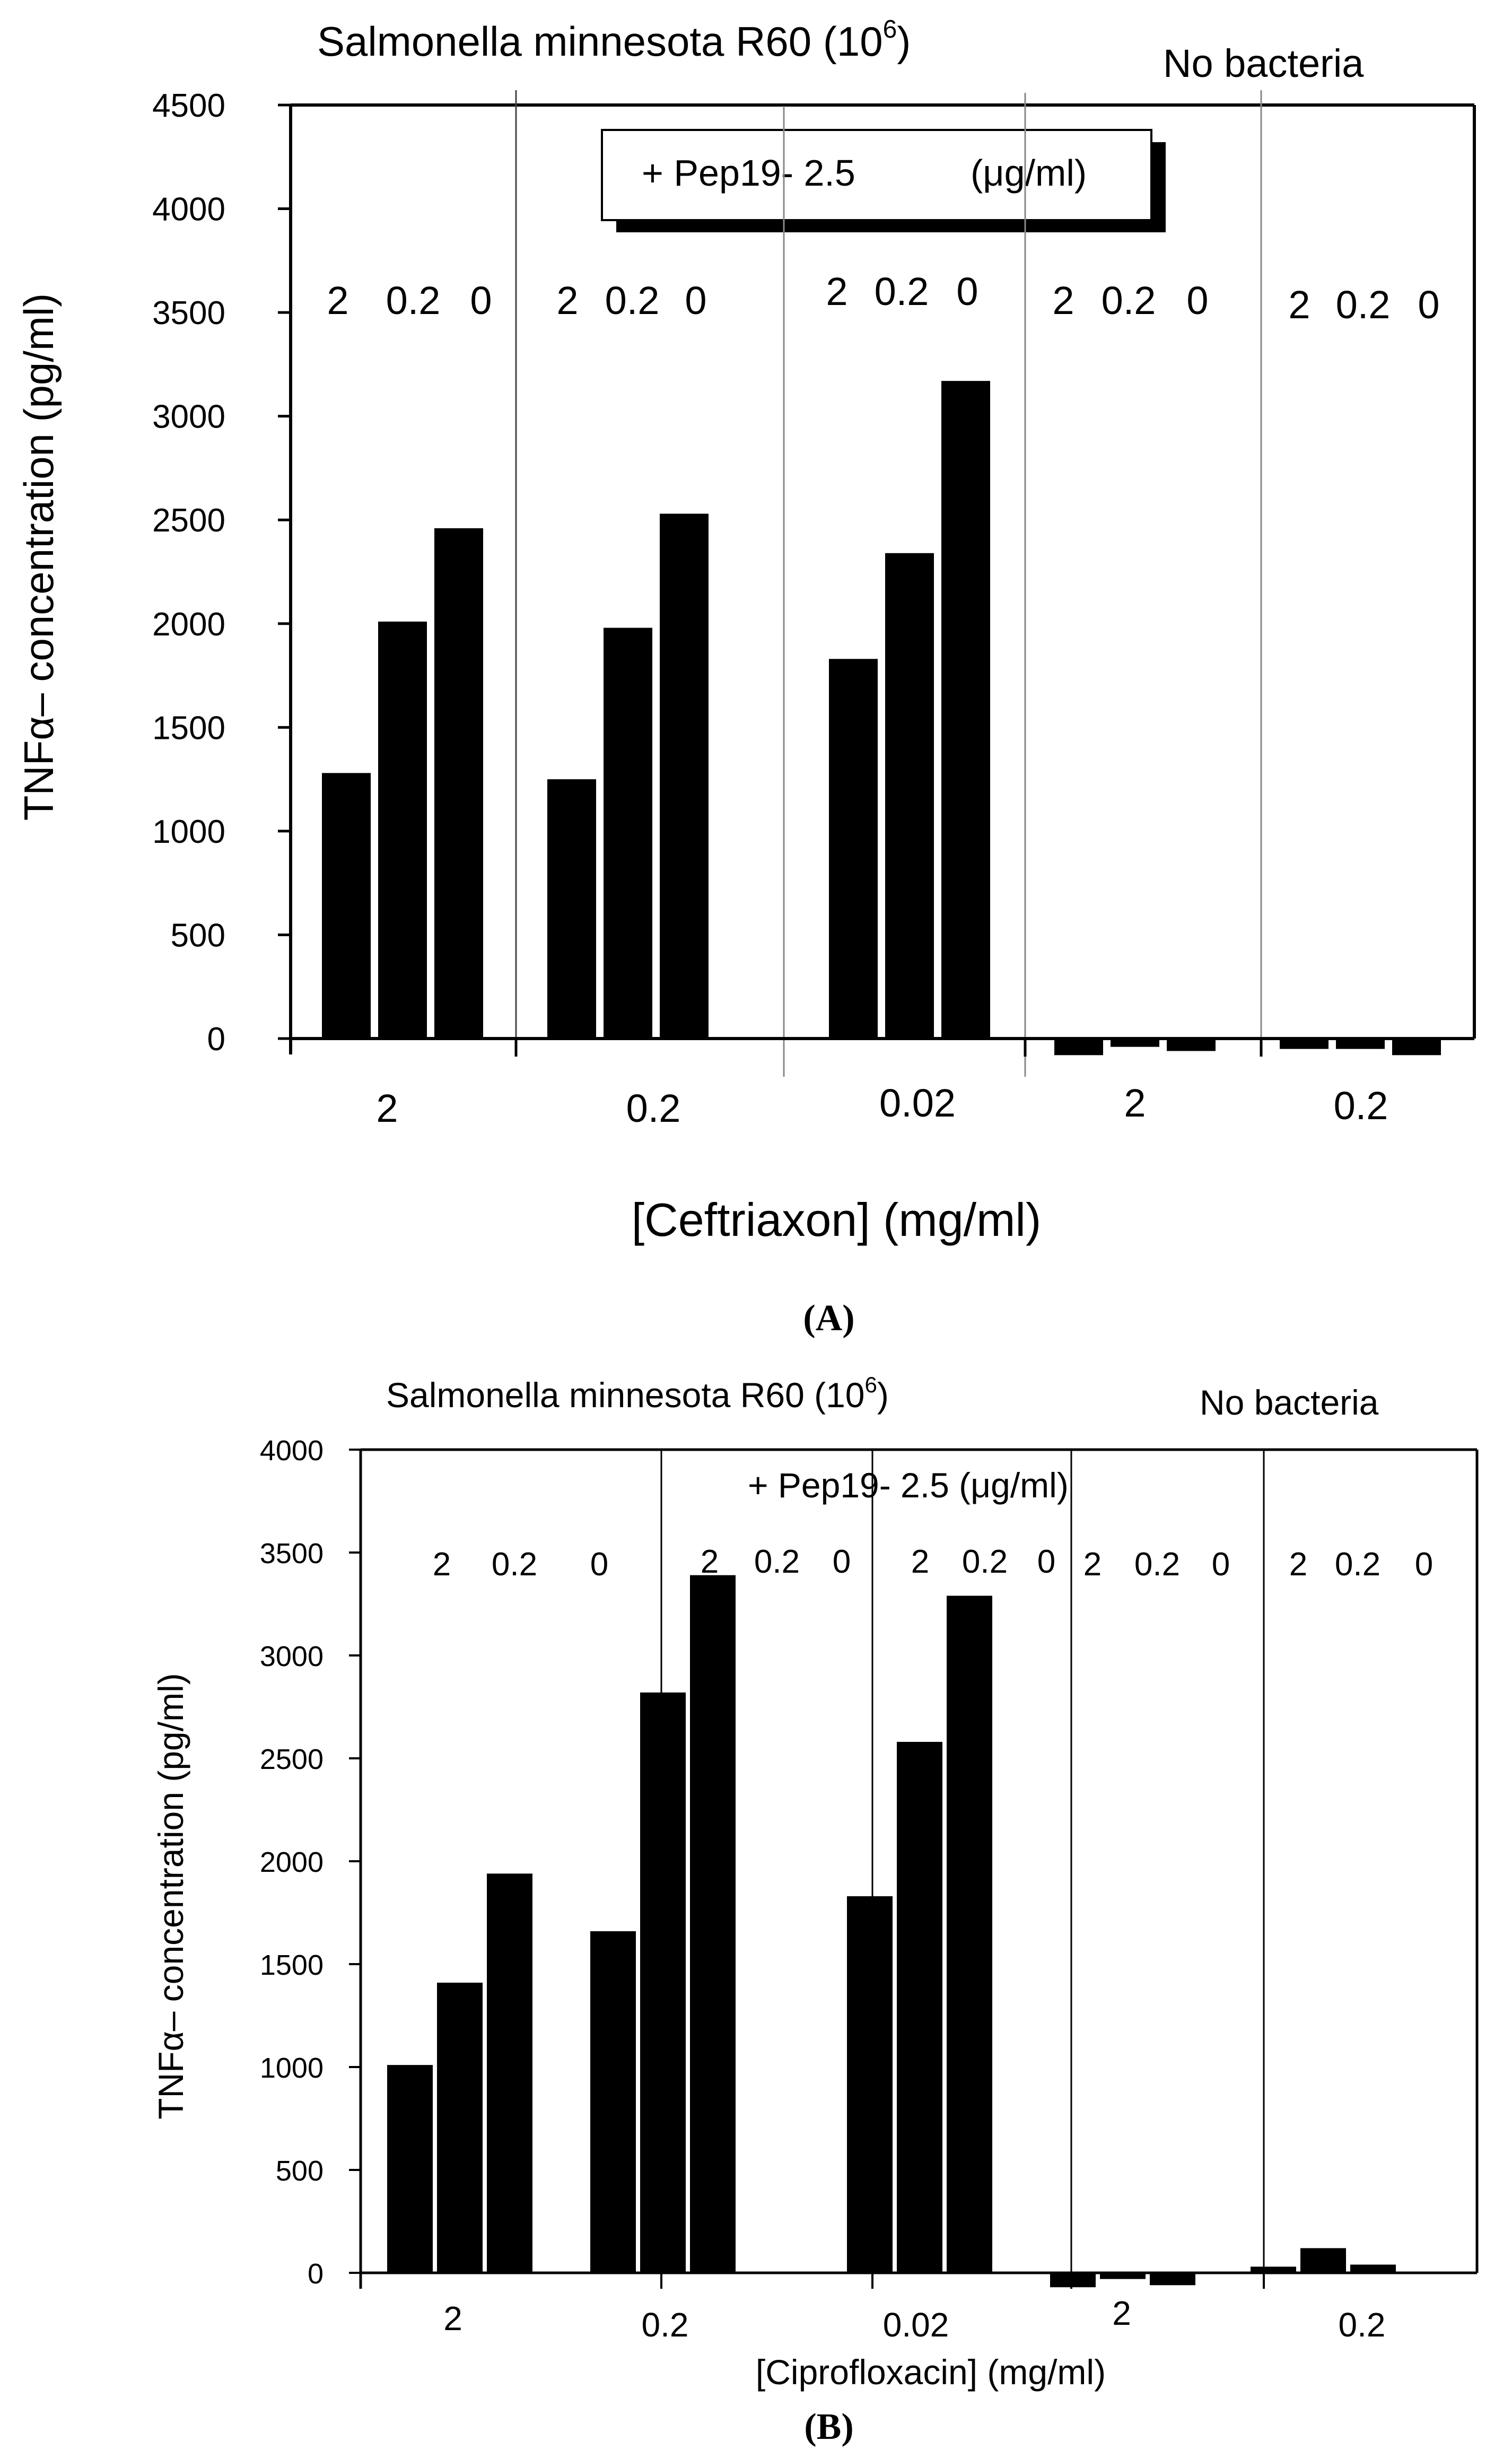 The height and width of the screenshot is (2450, 1512). Describe the element at coordinates (749, 173) in the screenshot. I see `panel-a-legend-text: + Pep19- 2.5` at that location.